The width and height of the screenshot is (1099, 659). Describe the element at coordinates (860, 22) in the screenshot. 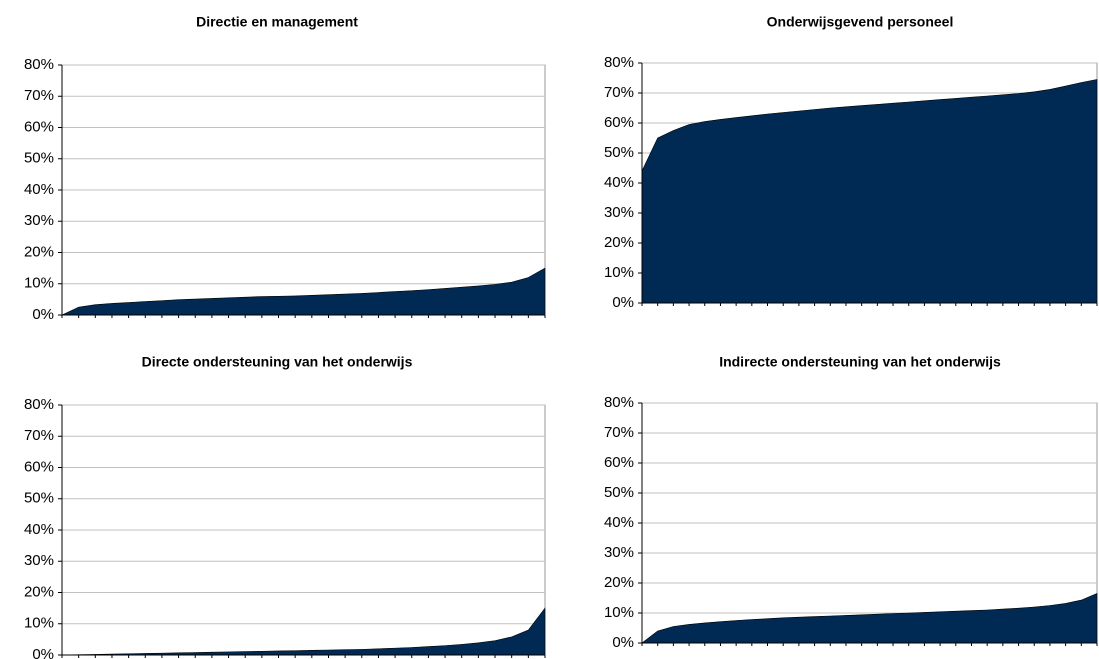

I see `chart-title: Onderwijsgevend personeel` at that location.